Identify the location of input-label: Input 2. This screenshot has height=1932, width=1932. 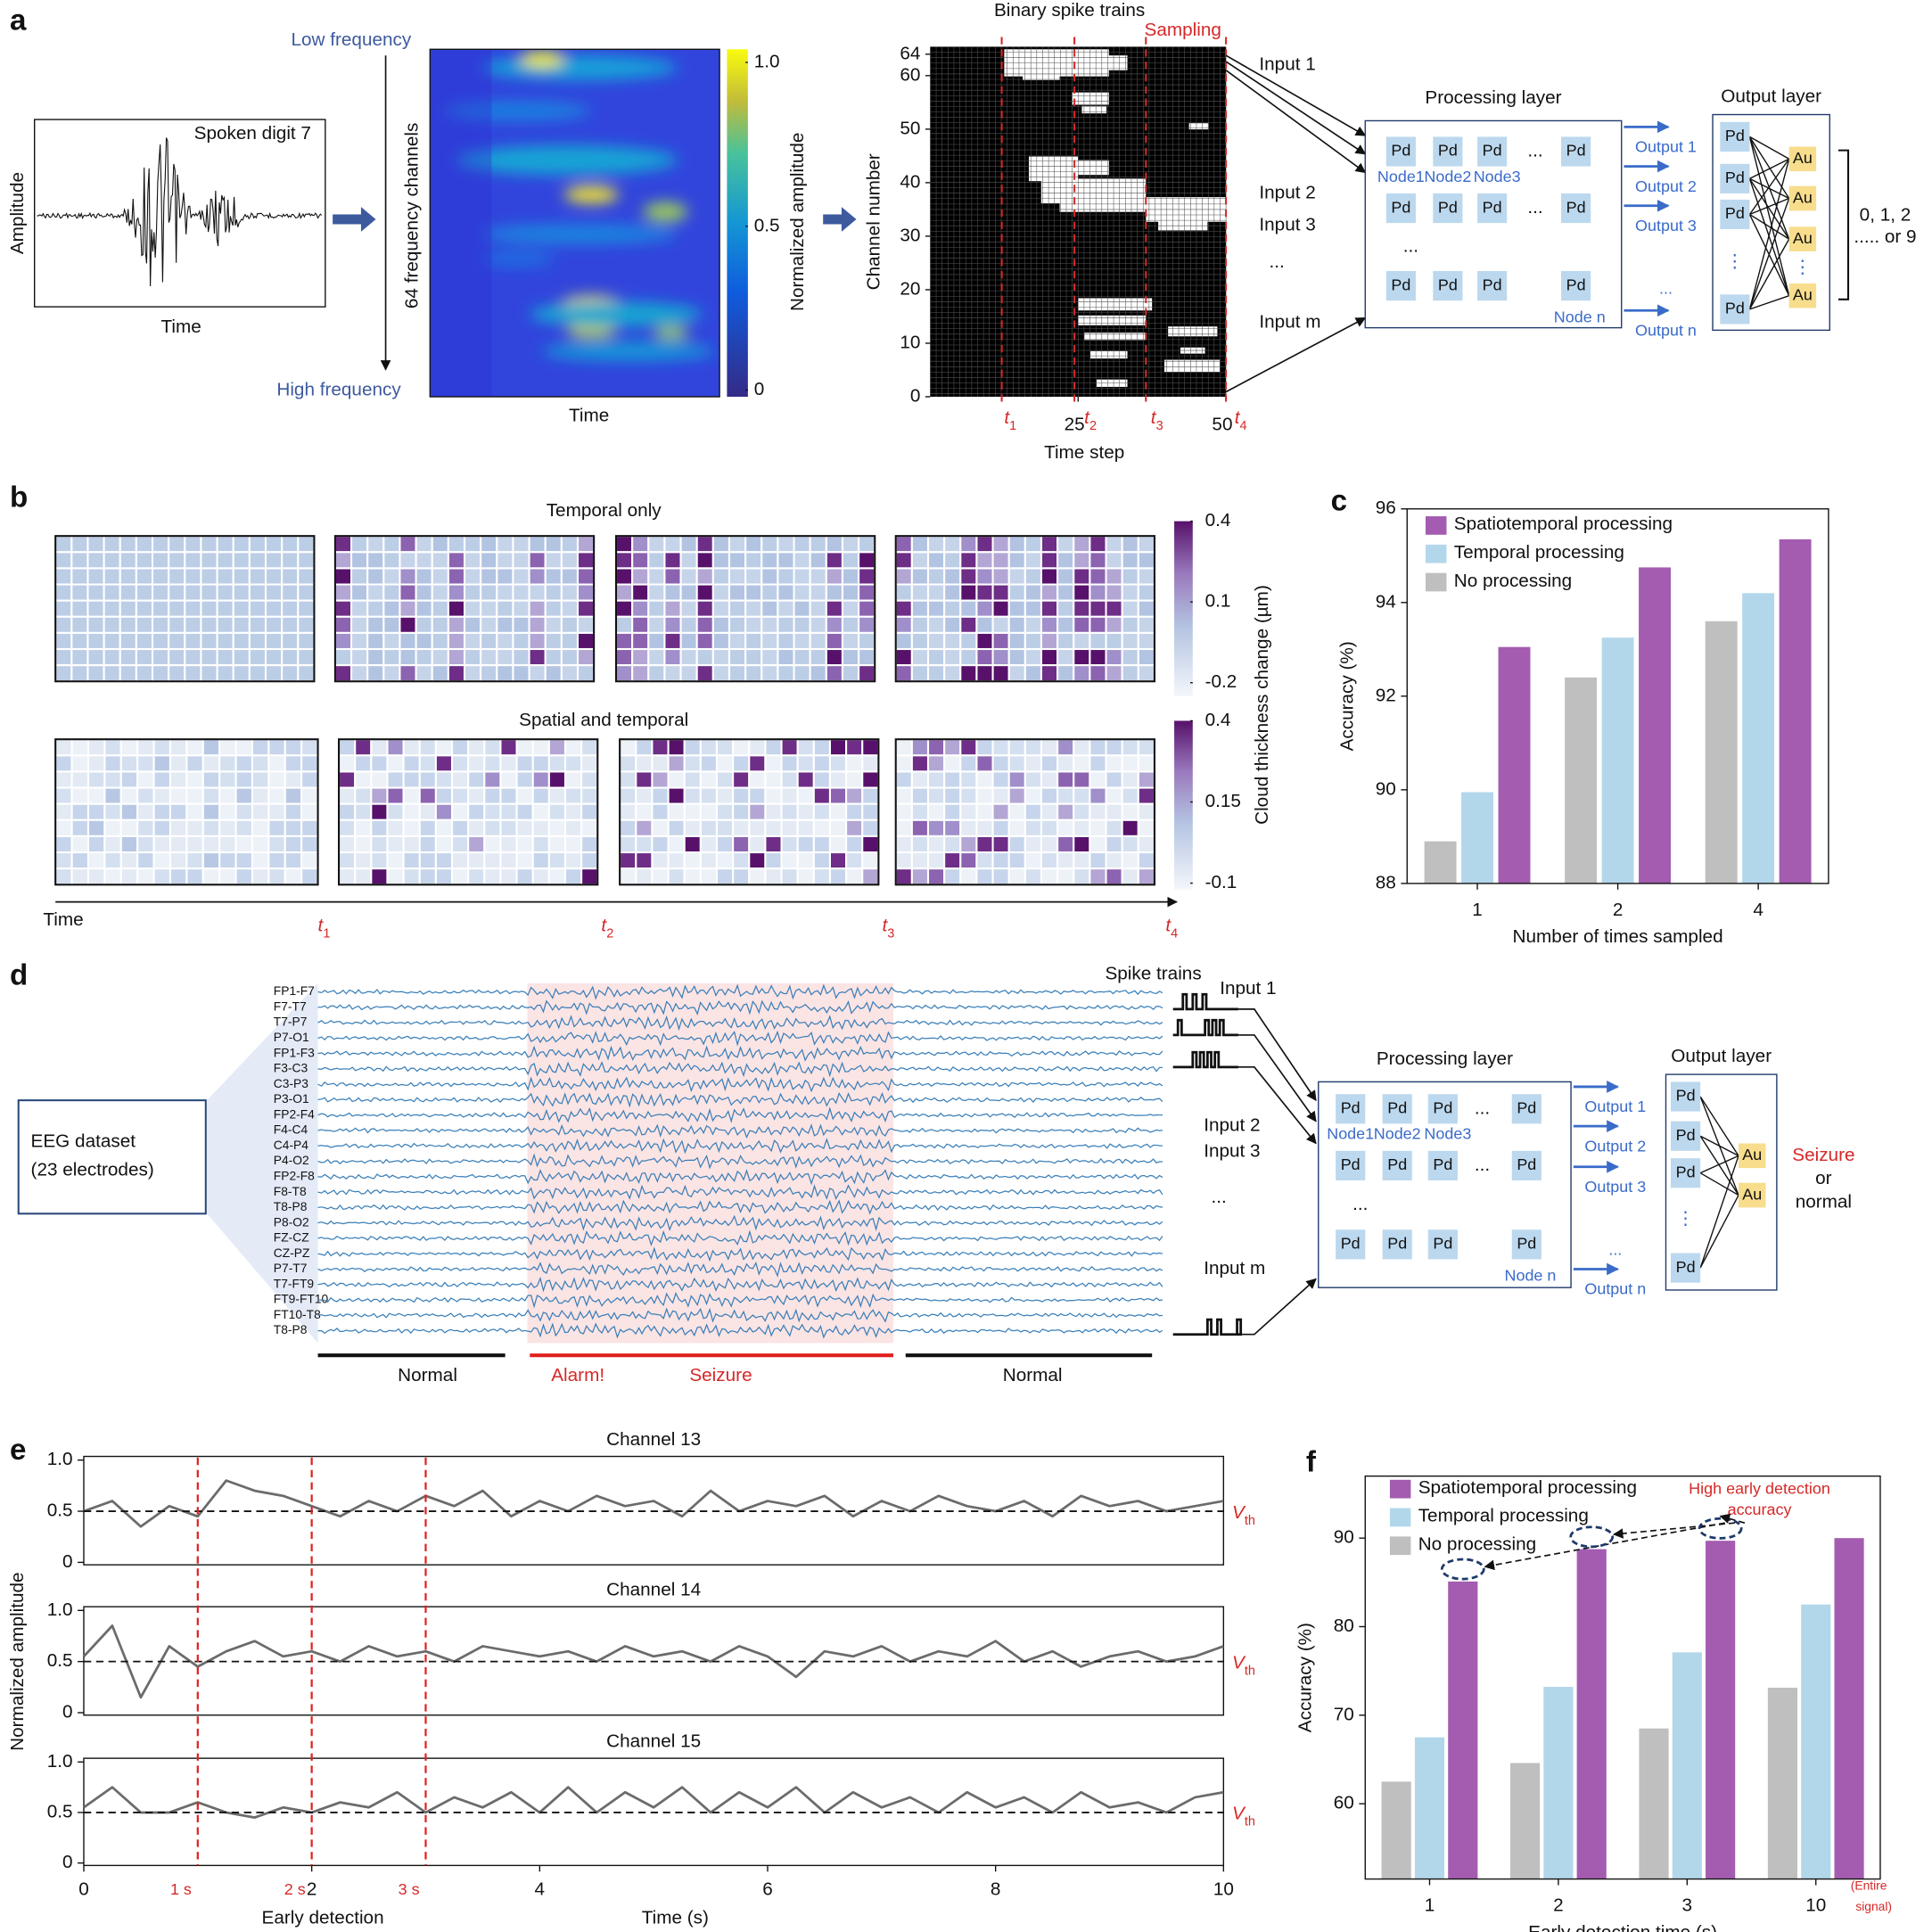
(1232, 1125).